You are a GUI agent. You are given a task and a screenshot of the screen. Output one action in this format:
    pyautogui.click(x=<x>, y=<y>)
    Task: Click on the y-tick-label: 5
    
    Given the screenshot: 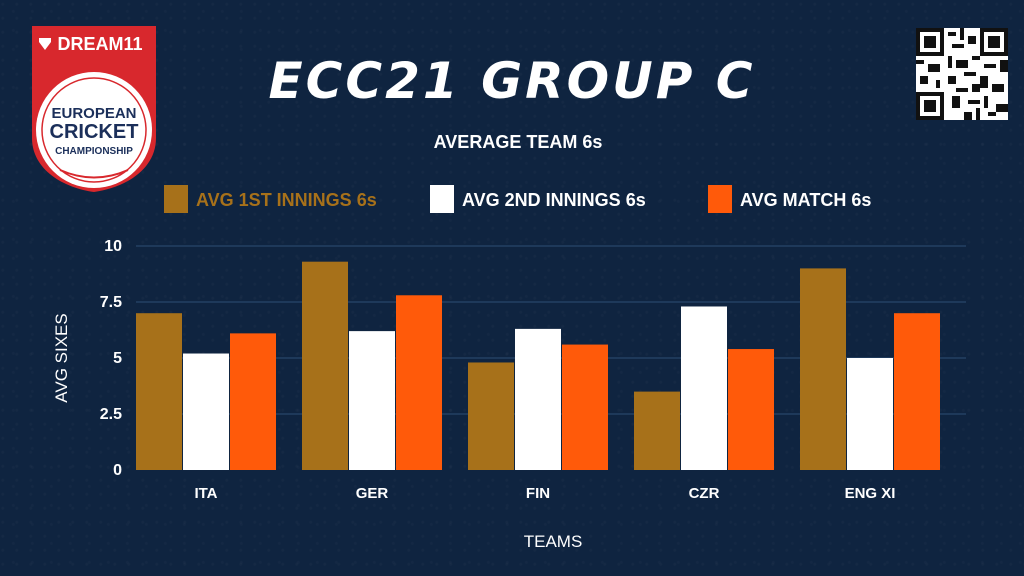 What is the action you would take?
    pyautogui.click(x=117, y=358)
    